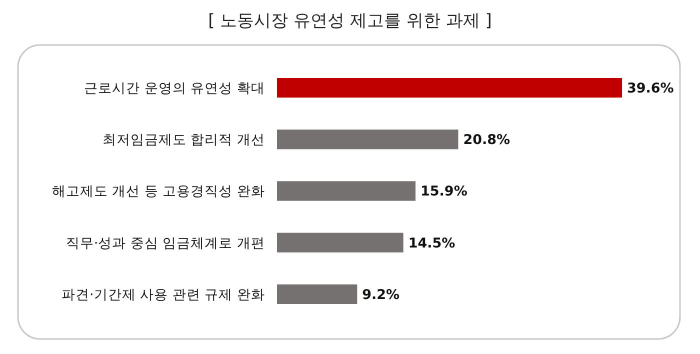 This screenshot has width=700, height=354. Describe the element at coordinates (350, 21) in the screenshot. I see `chart-title: [ 노동시장 유연성 제고를 위한 과제 ]` at that location.